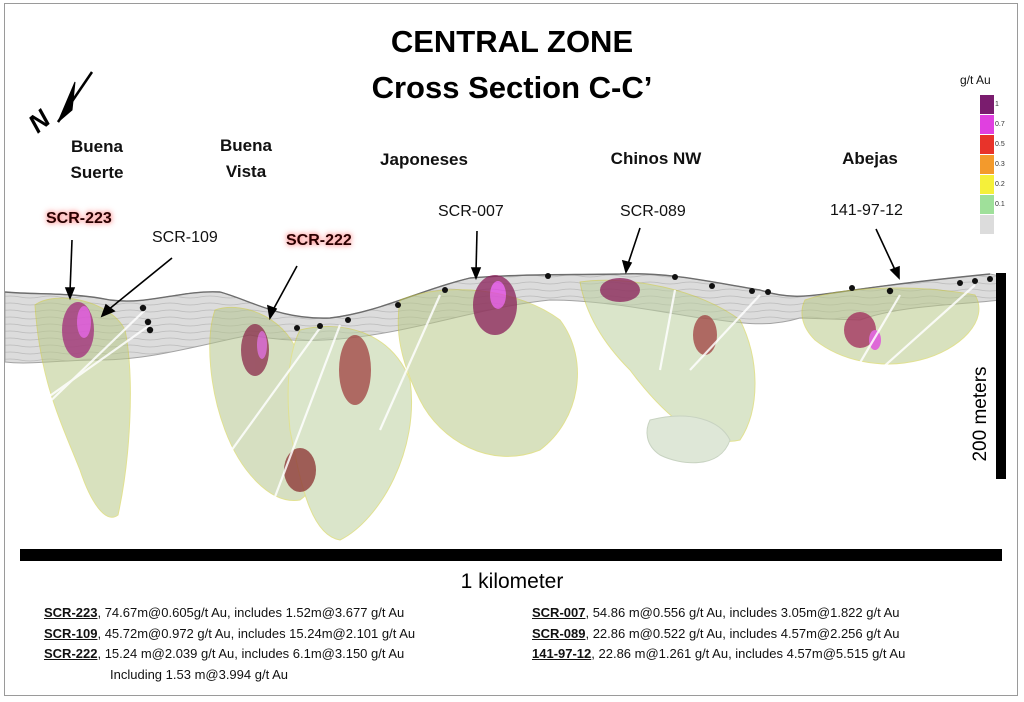 The image size is (1024, 702). I want to click on scale-bar-horizontal, so click(511, 555).